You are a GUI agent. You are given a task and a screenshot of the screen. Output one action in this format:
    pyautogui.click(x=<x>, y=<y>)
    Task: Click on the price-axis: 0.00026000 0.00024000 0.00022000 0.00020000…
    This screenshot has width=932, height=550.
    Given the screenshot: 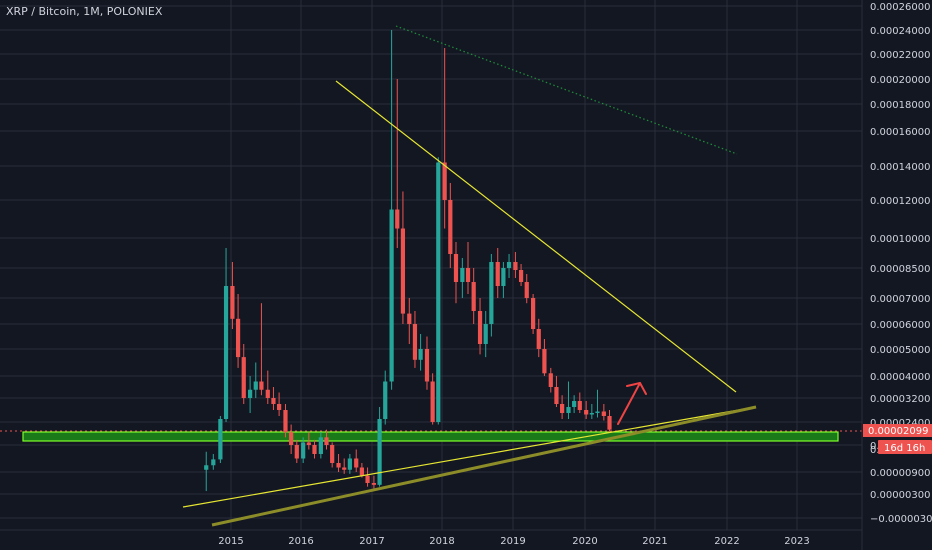 What is the action you would take?
    pyautogui.click(x=901, y=263)
    